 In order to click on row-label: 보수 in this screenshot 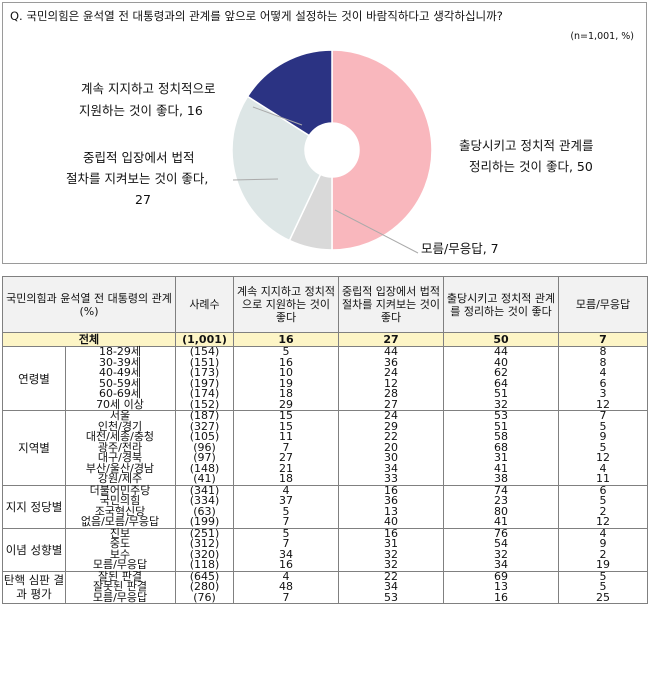, I will do `click(120, 554)`.